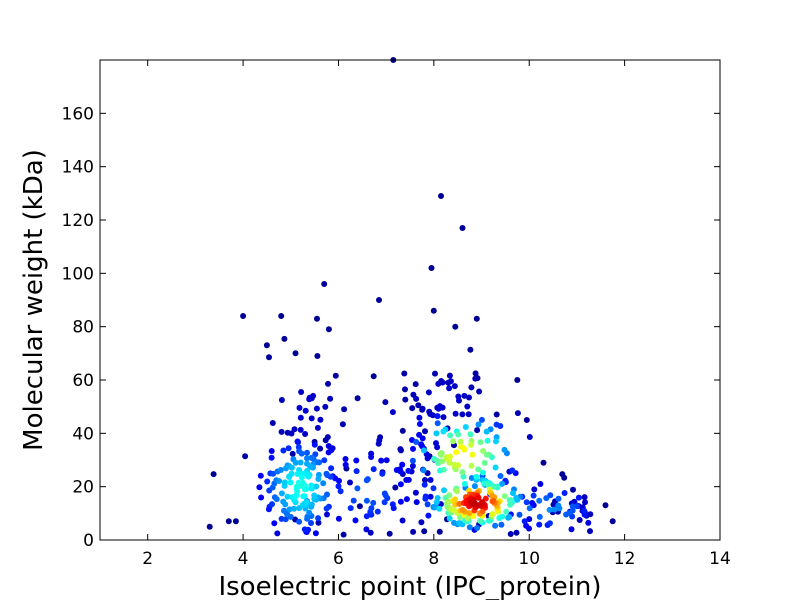 Image resolution: width=800 pixels, height=600 pixels. Describe the element at coordinates (83, 381) in the screenshot. I see `y-tick-label: 60` at that location.